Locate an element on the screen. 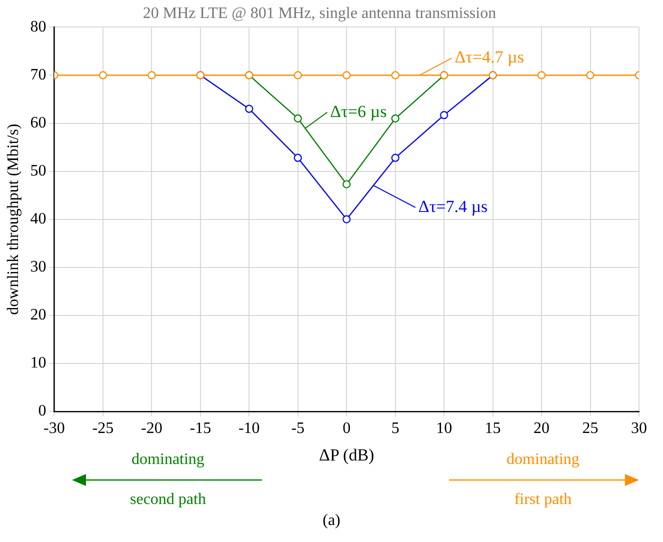 The width and height of the screenshot is (663, 542). y-tick-label: 10 is located at coordinates (38, 363).